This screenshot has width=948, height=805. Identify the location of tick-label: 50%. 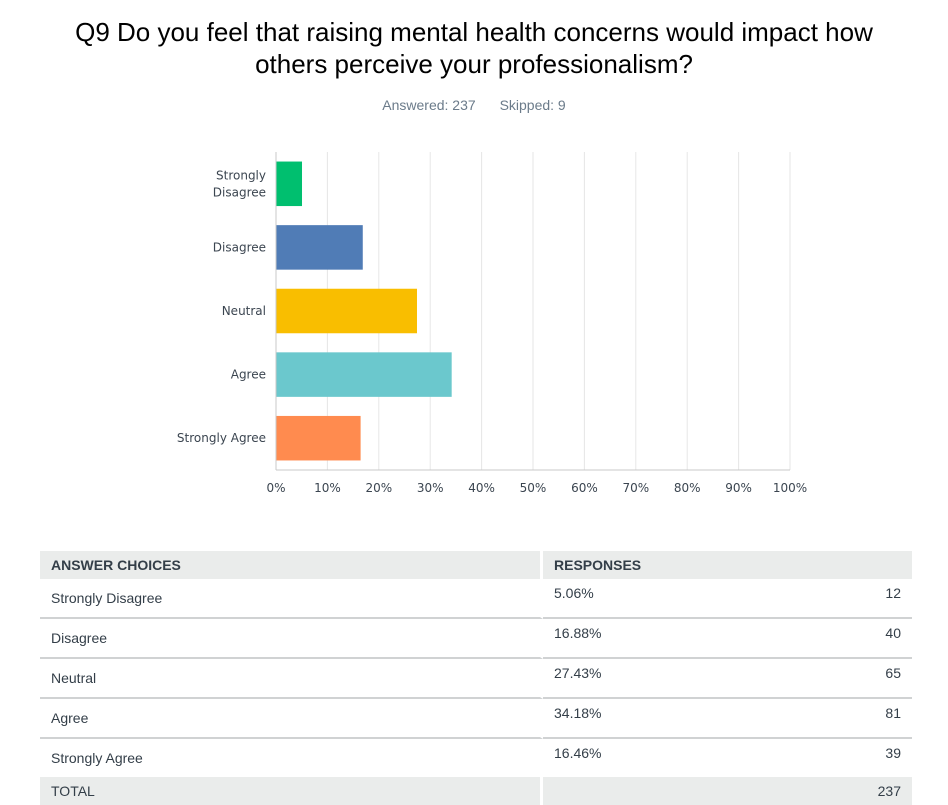
(533, 488).